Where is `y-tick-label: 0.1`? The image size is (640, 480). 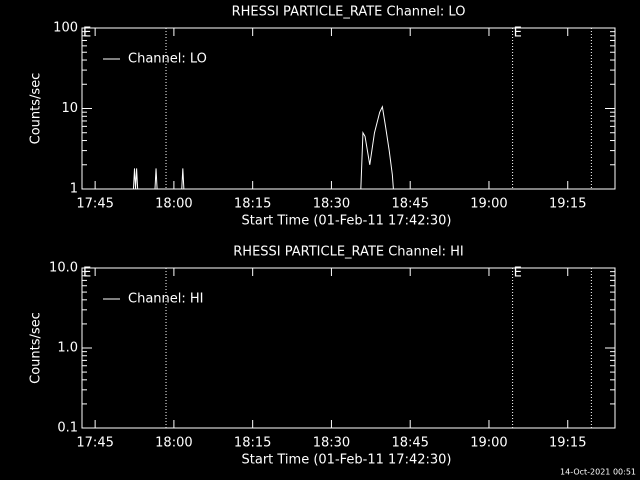 y-tick-label: 0.1 is located at coordinates (67, 428).